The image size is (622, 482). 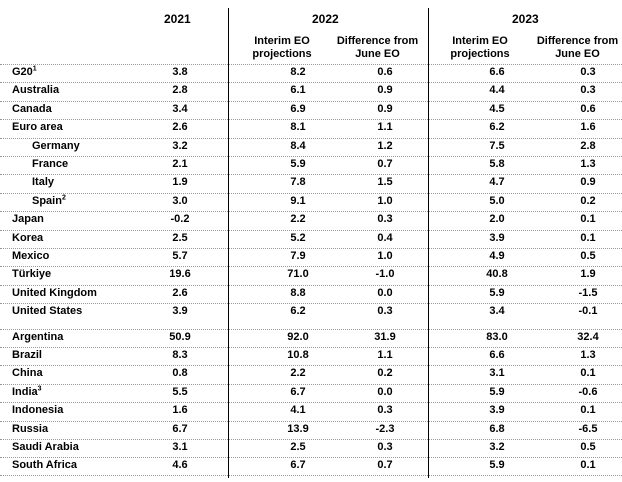 What do you see at coordinates (180, 465) in the screenshot?
I see `cell-v2021: 4.6` at bounding box center [180, 465].